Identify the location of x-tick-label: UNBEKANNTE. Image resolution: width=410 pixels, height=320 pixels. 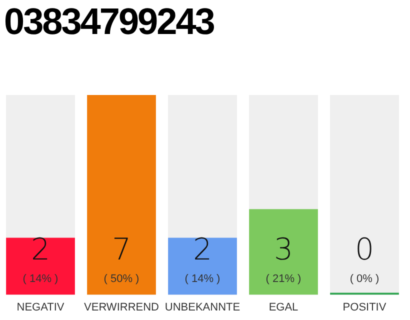
(202, 307).